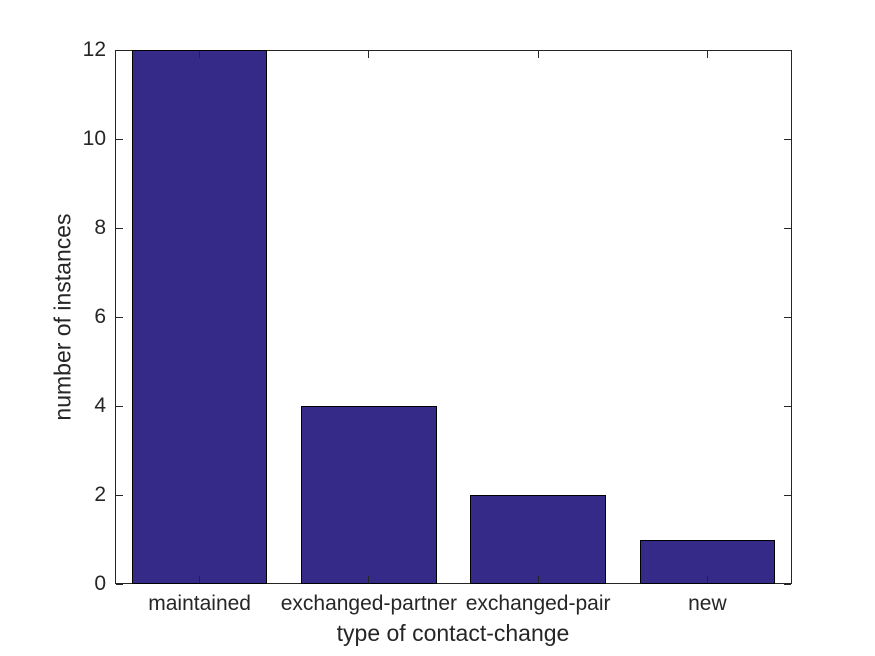  I want to click on y-tick-label: 0, so click(100, 583).